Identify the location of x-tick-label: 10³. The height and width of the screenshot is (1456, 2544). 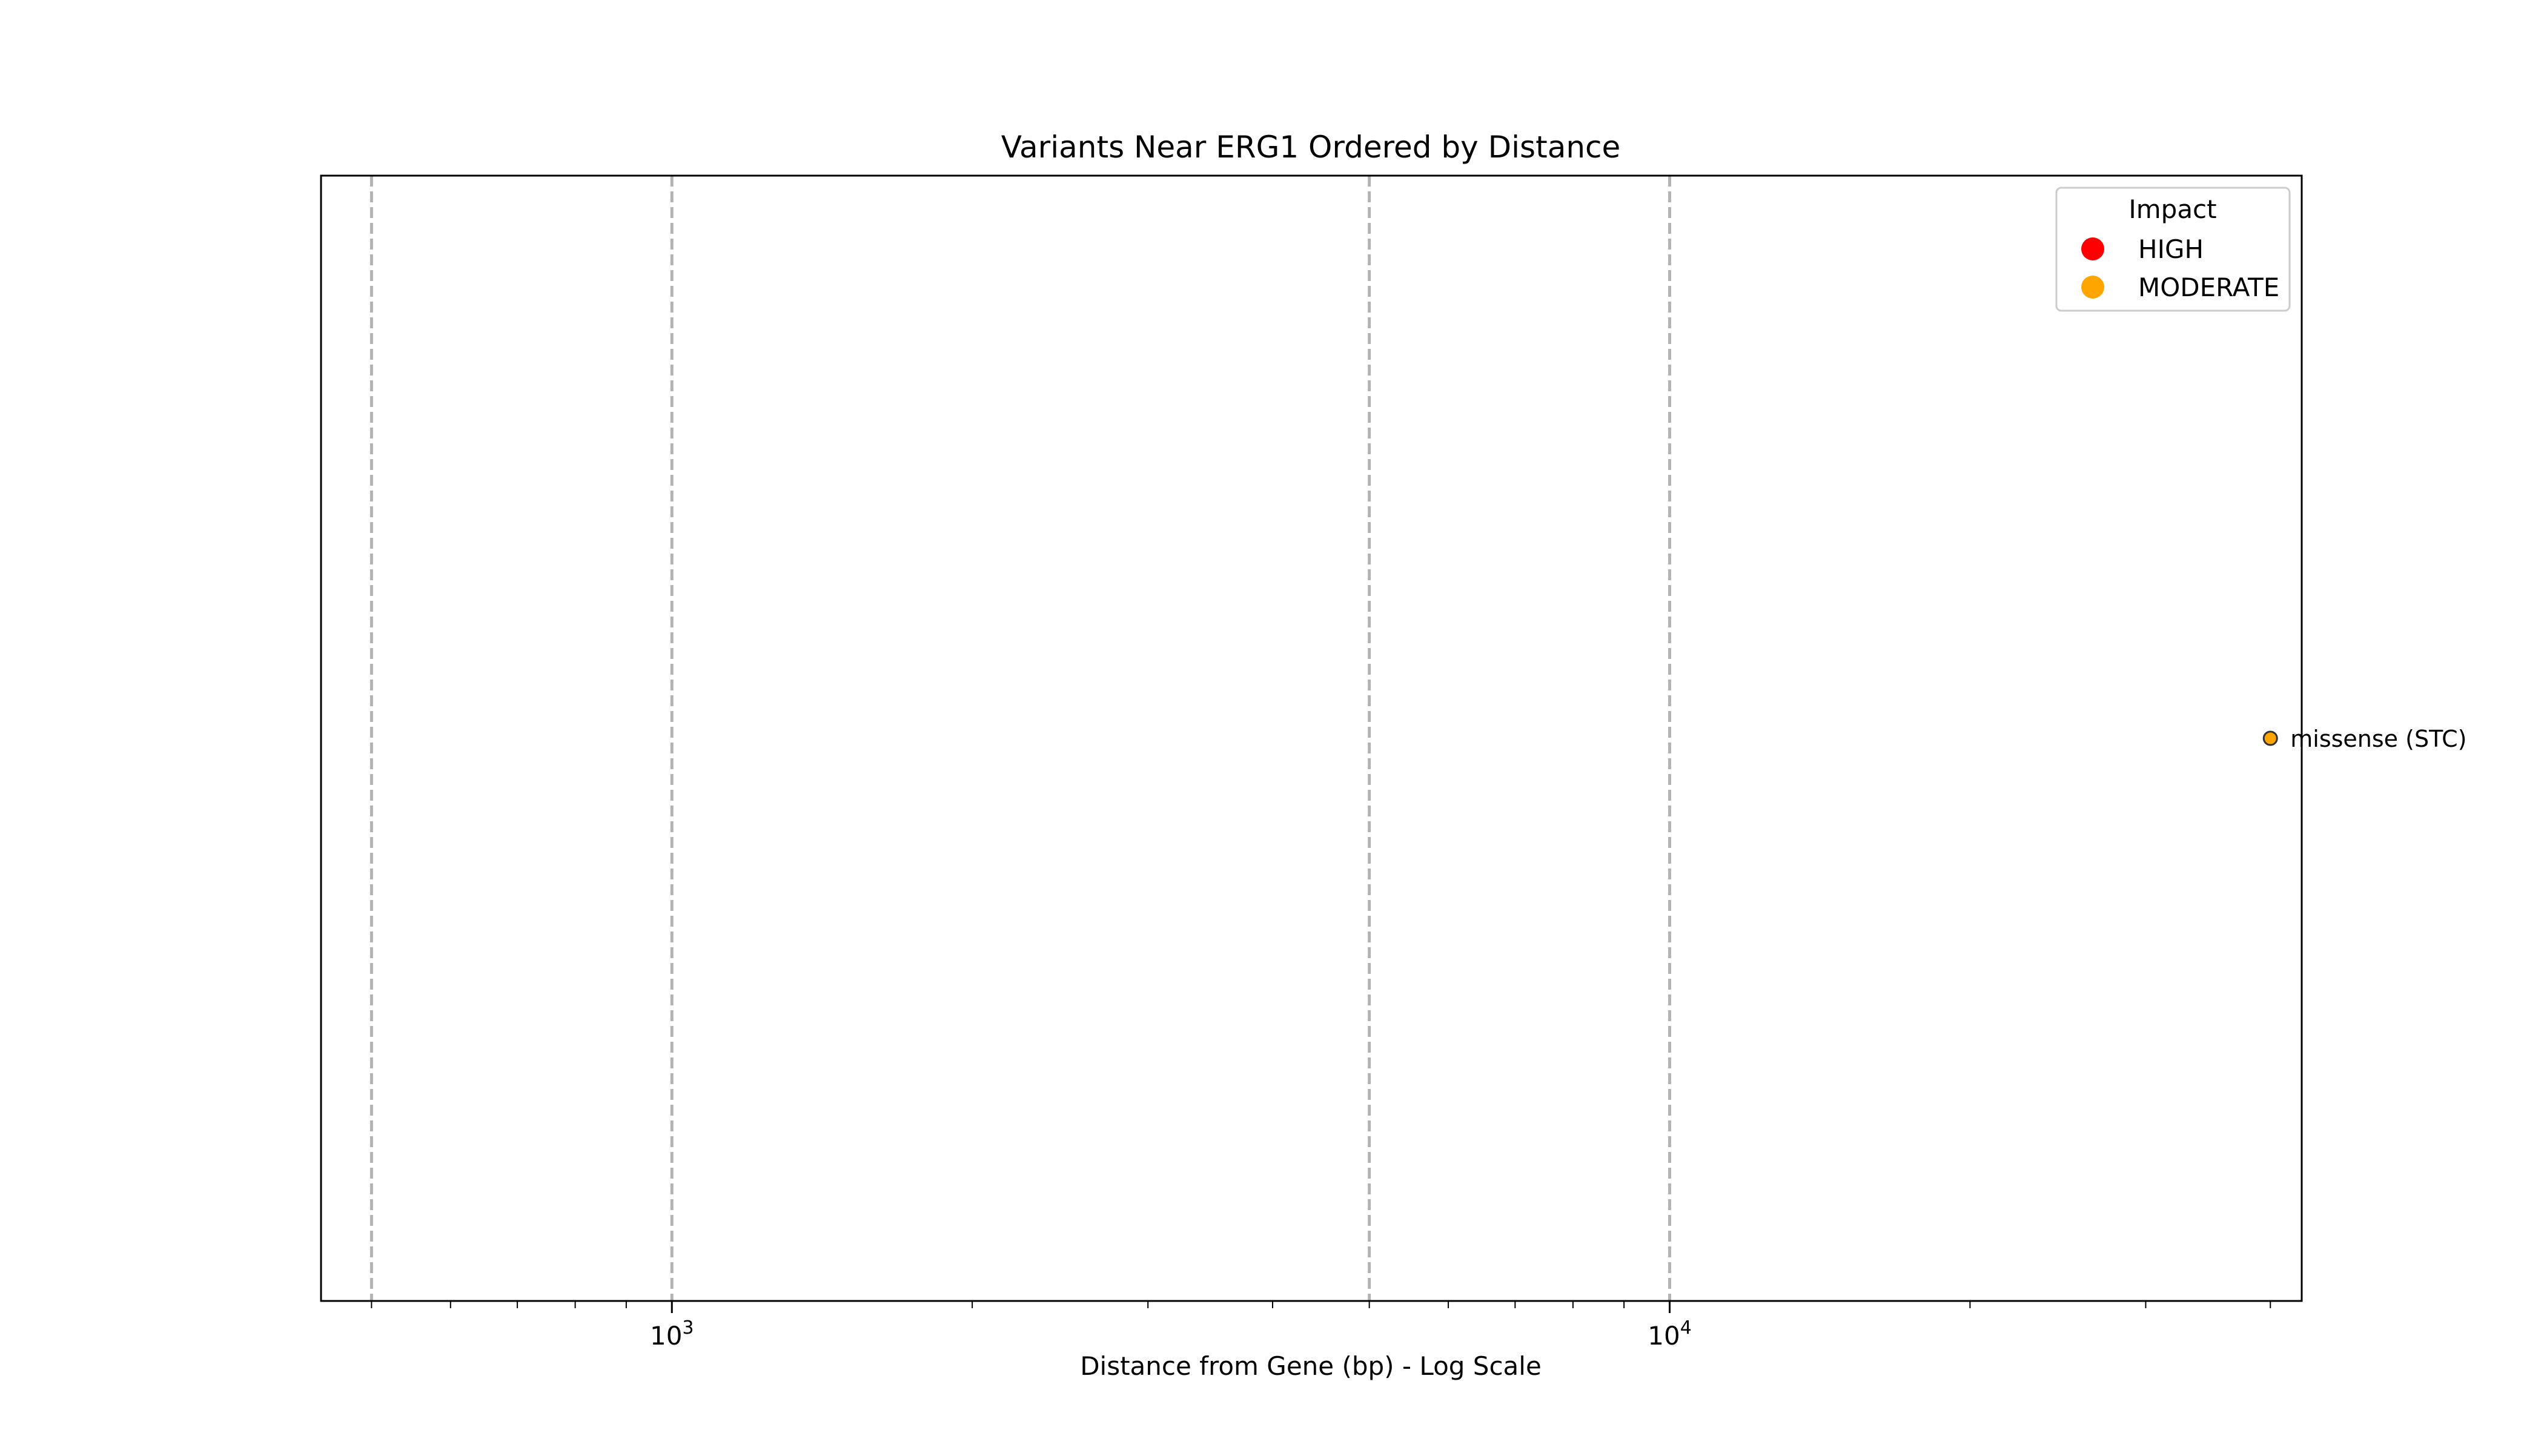
(672, 1334).